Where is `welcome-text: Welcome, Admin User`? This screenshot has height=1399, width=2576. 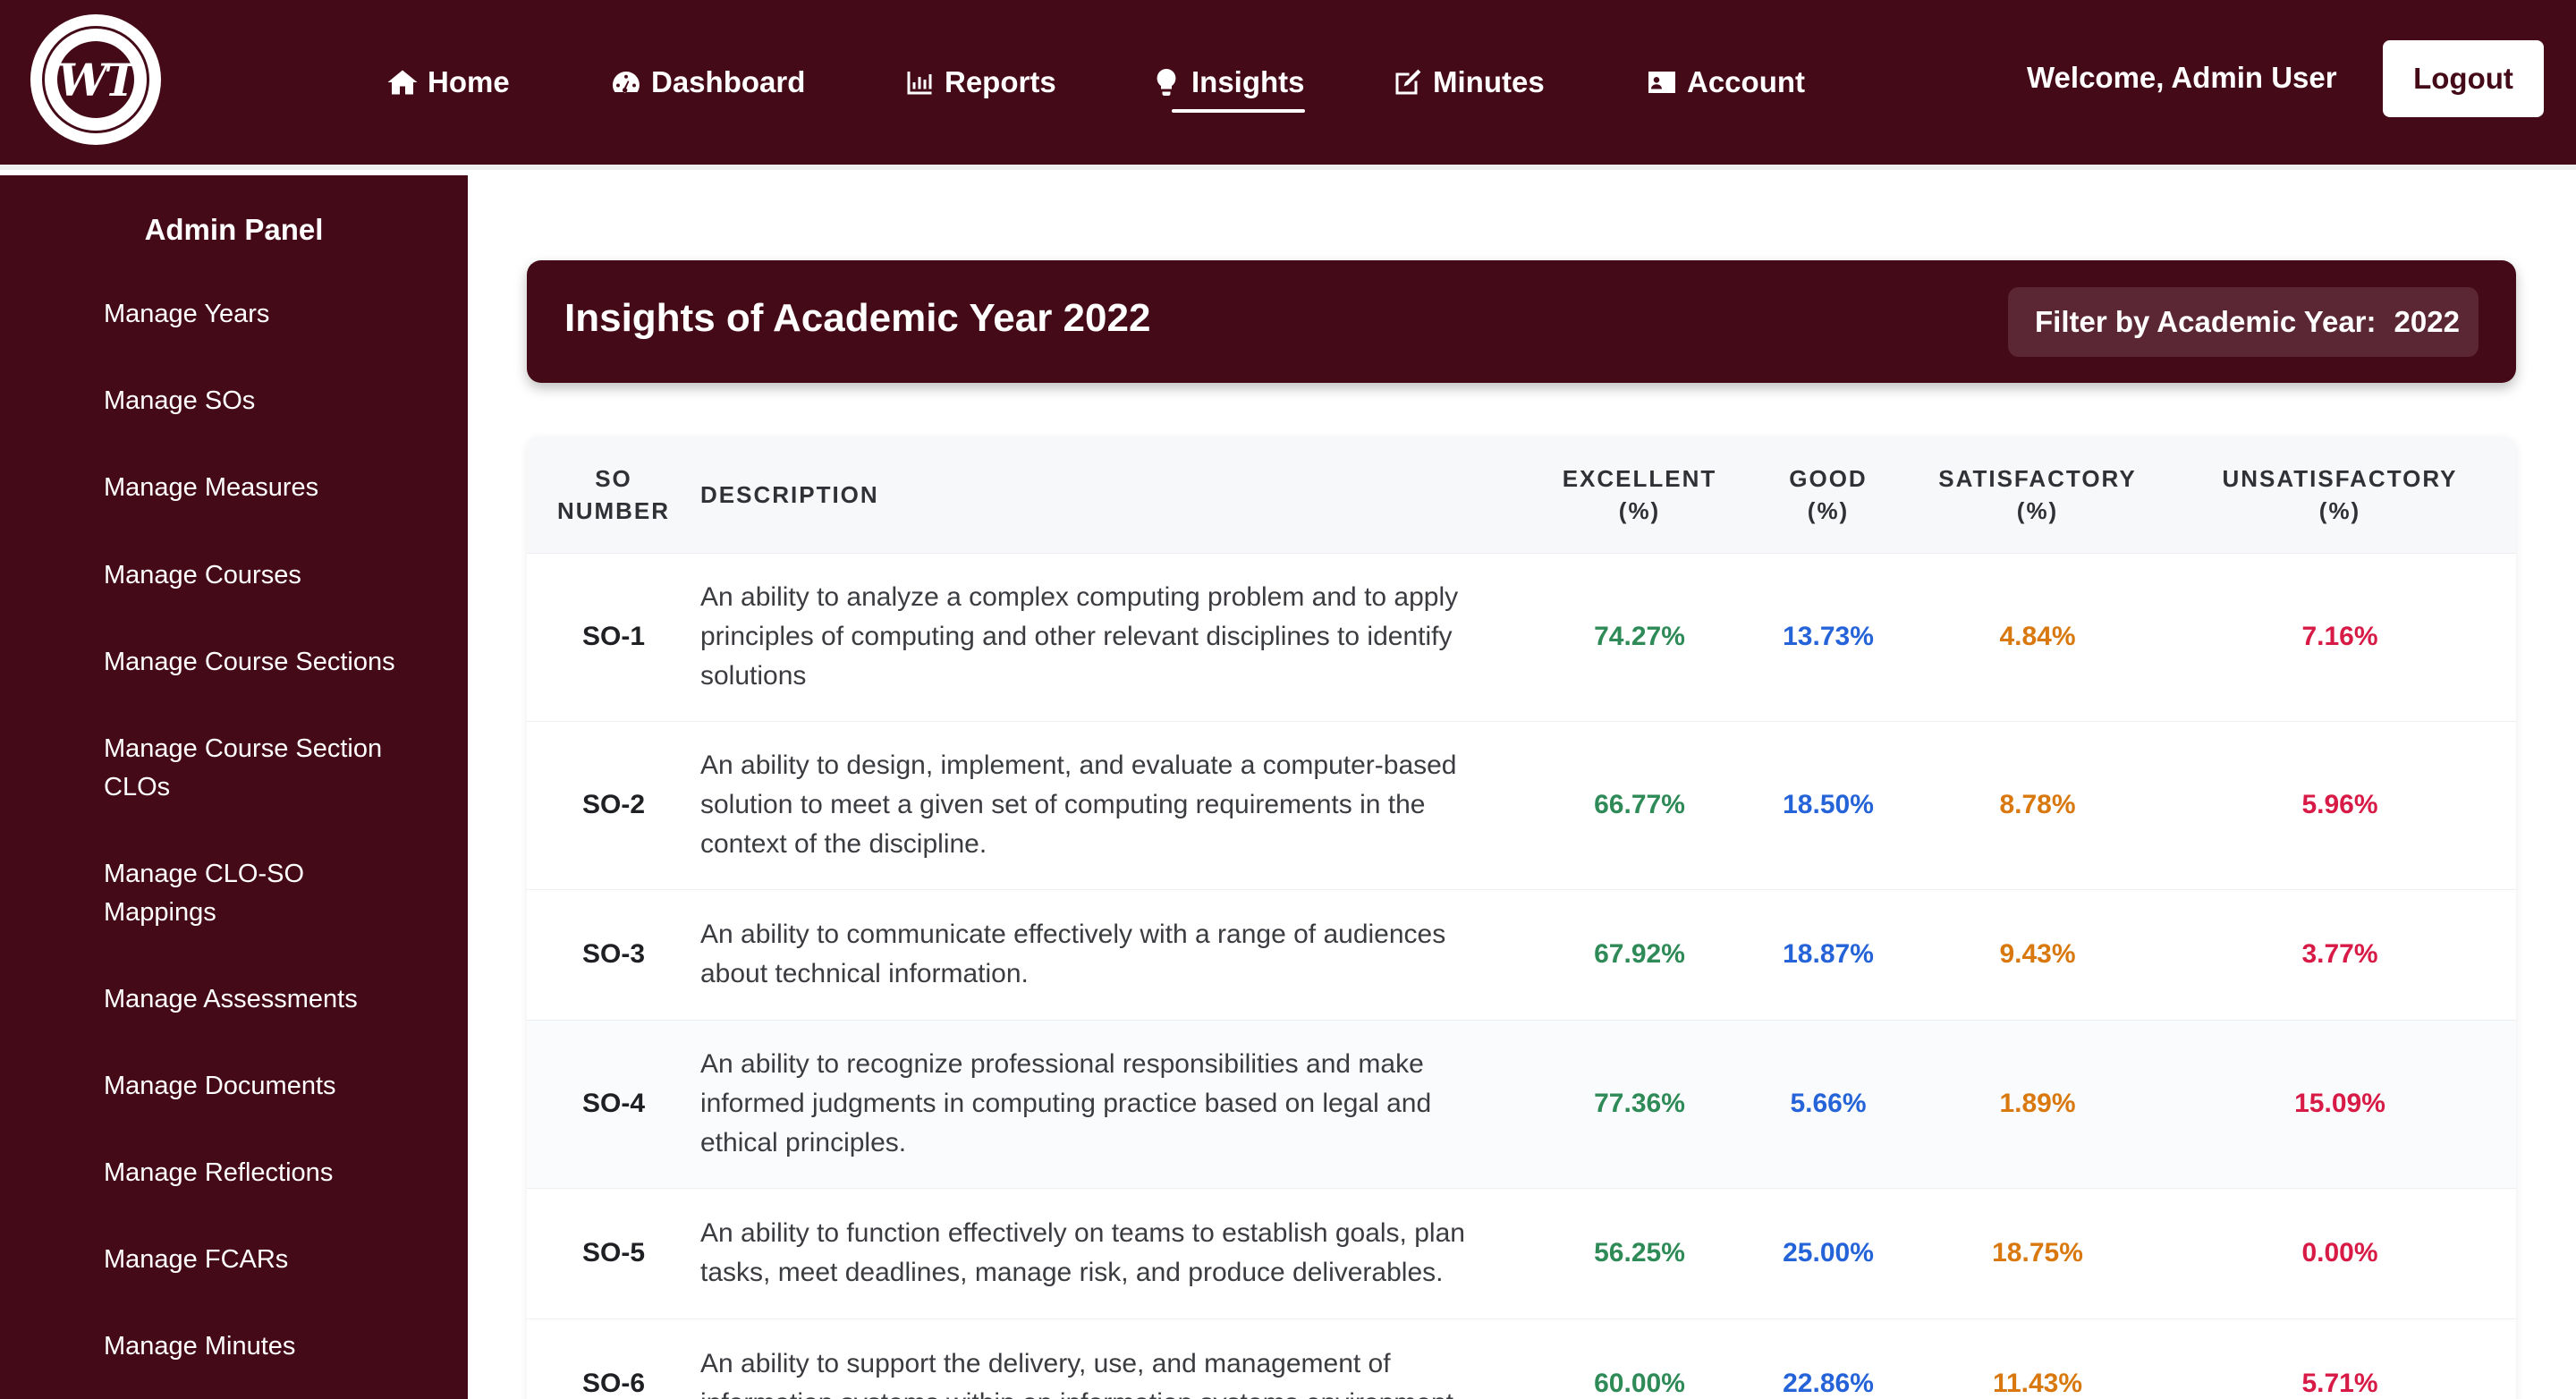 welcome-text: Welcome, Admin User is located at coordinates (2182, 77).